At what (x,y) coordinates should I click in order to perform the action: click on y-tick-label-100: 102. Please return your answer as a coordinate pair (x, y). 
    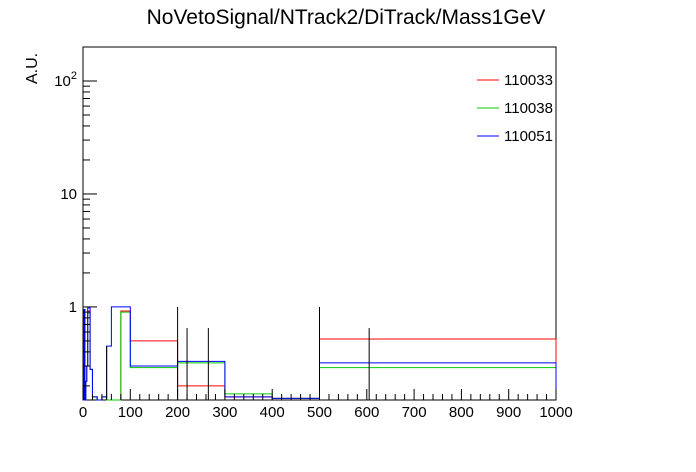
    Looking at the image, I should click on (65, 80).